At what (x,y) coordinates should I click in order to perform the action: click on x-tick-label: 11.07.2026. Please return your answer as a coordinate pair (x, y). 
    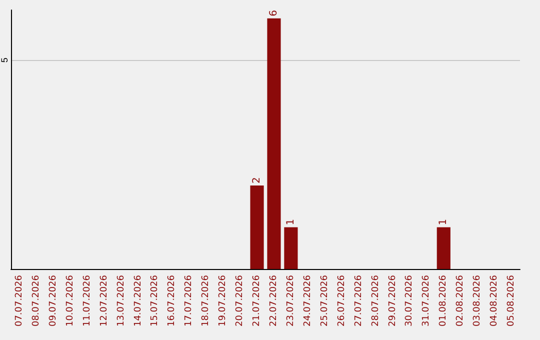
    Looking at the image, I should click on (87, 300).